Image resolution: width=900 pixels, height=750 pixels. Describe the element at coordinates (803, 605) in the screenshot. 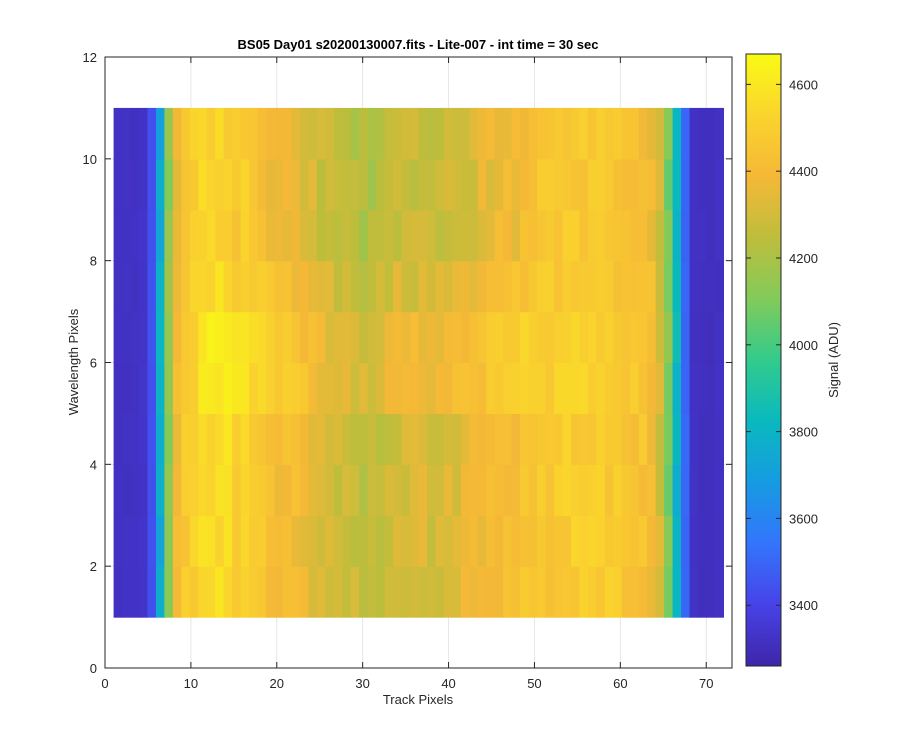

I see `colorbar-tick-label: 3400` at that location.